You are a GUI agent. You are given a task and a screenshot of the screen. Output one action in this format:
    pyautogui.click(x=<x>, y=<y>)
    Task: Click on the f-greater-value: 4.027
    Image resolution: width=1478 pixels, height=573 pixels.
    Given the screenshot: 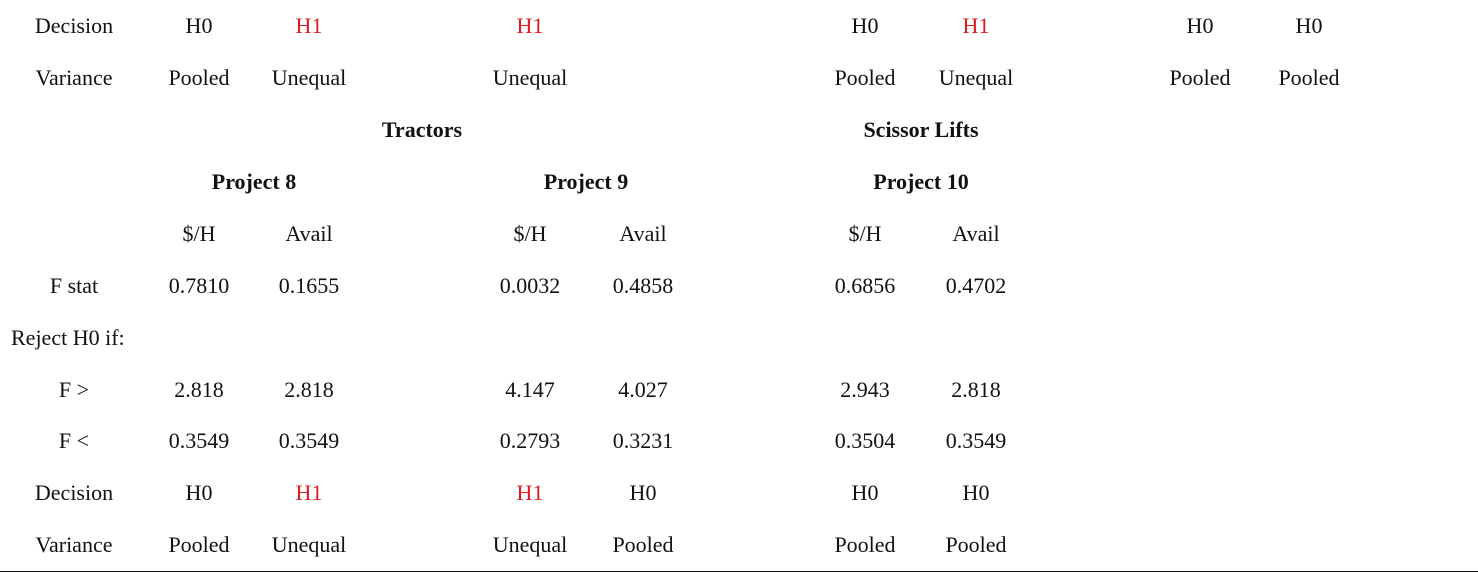 What is the action you would take?
    pyautogui.click(x=643, y=389)
    